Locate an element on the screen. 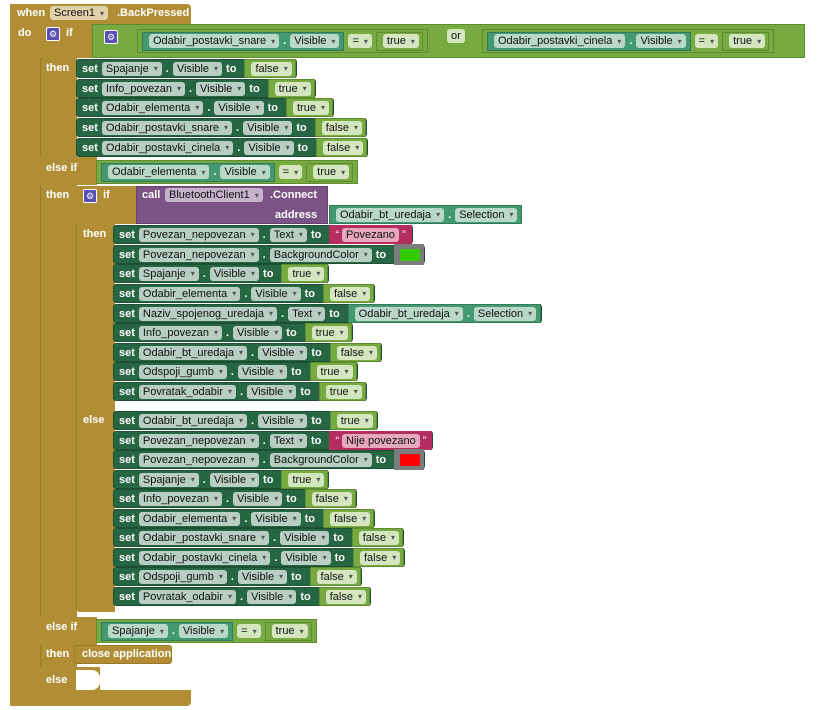 The image size is (821, 710). color-value-block is located at coordinates (409, 459).